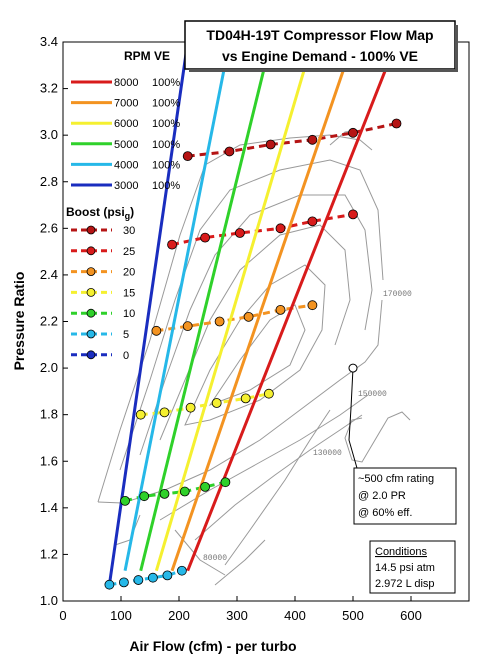 Image resolution: width=479 pixels, height=671 pixels. I want to click on legend-boost-label-10: 10, so click(129, 314).